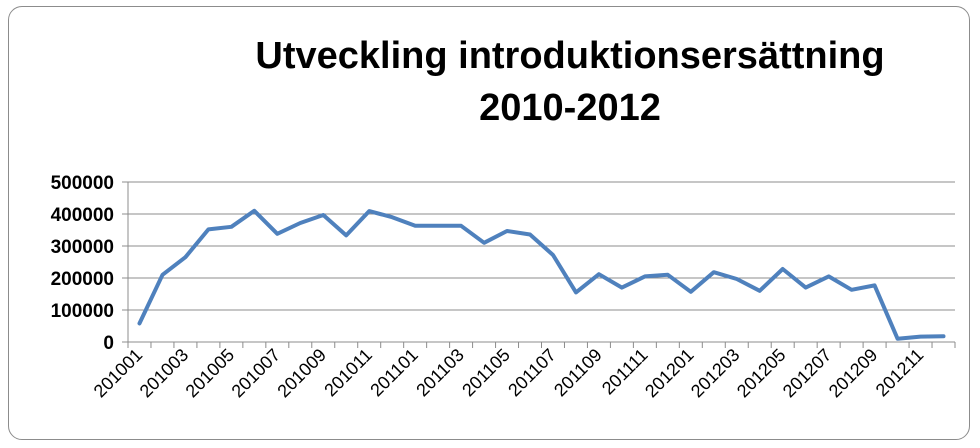 This screenshot has height=448, width=980. Describe the element at coordinates (486, 373) in the screenshot. I see `x-tick-label-201105: 201105` at that location.